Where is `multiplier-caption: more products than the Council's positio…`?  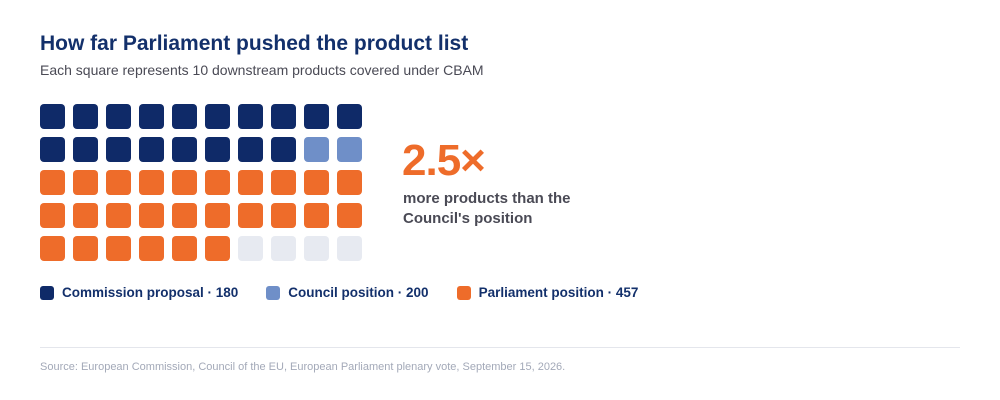
multiplier-caption: more products than the Council's positio… is located at coordinates (513, 209).